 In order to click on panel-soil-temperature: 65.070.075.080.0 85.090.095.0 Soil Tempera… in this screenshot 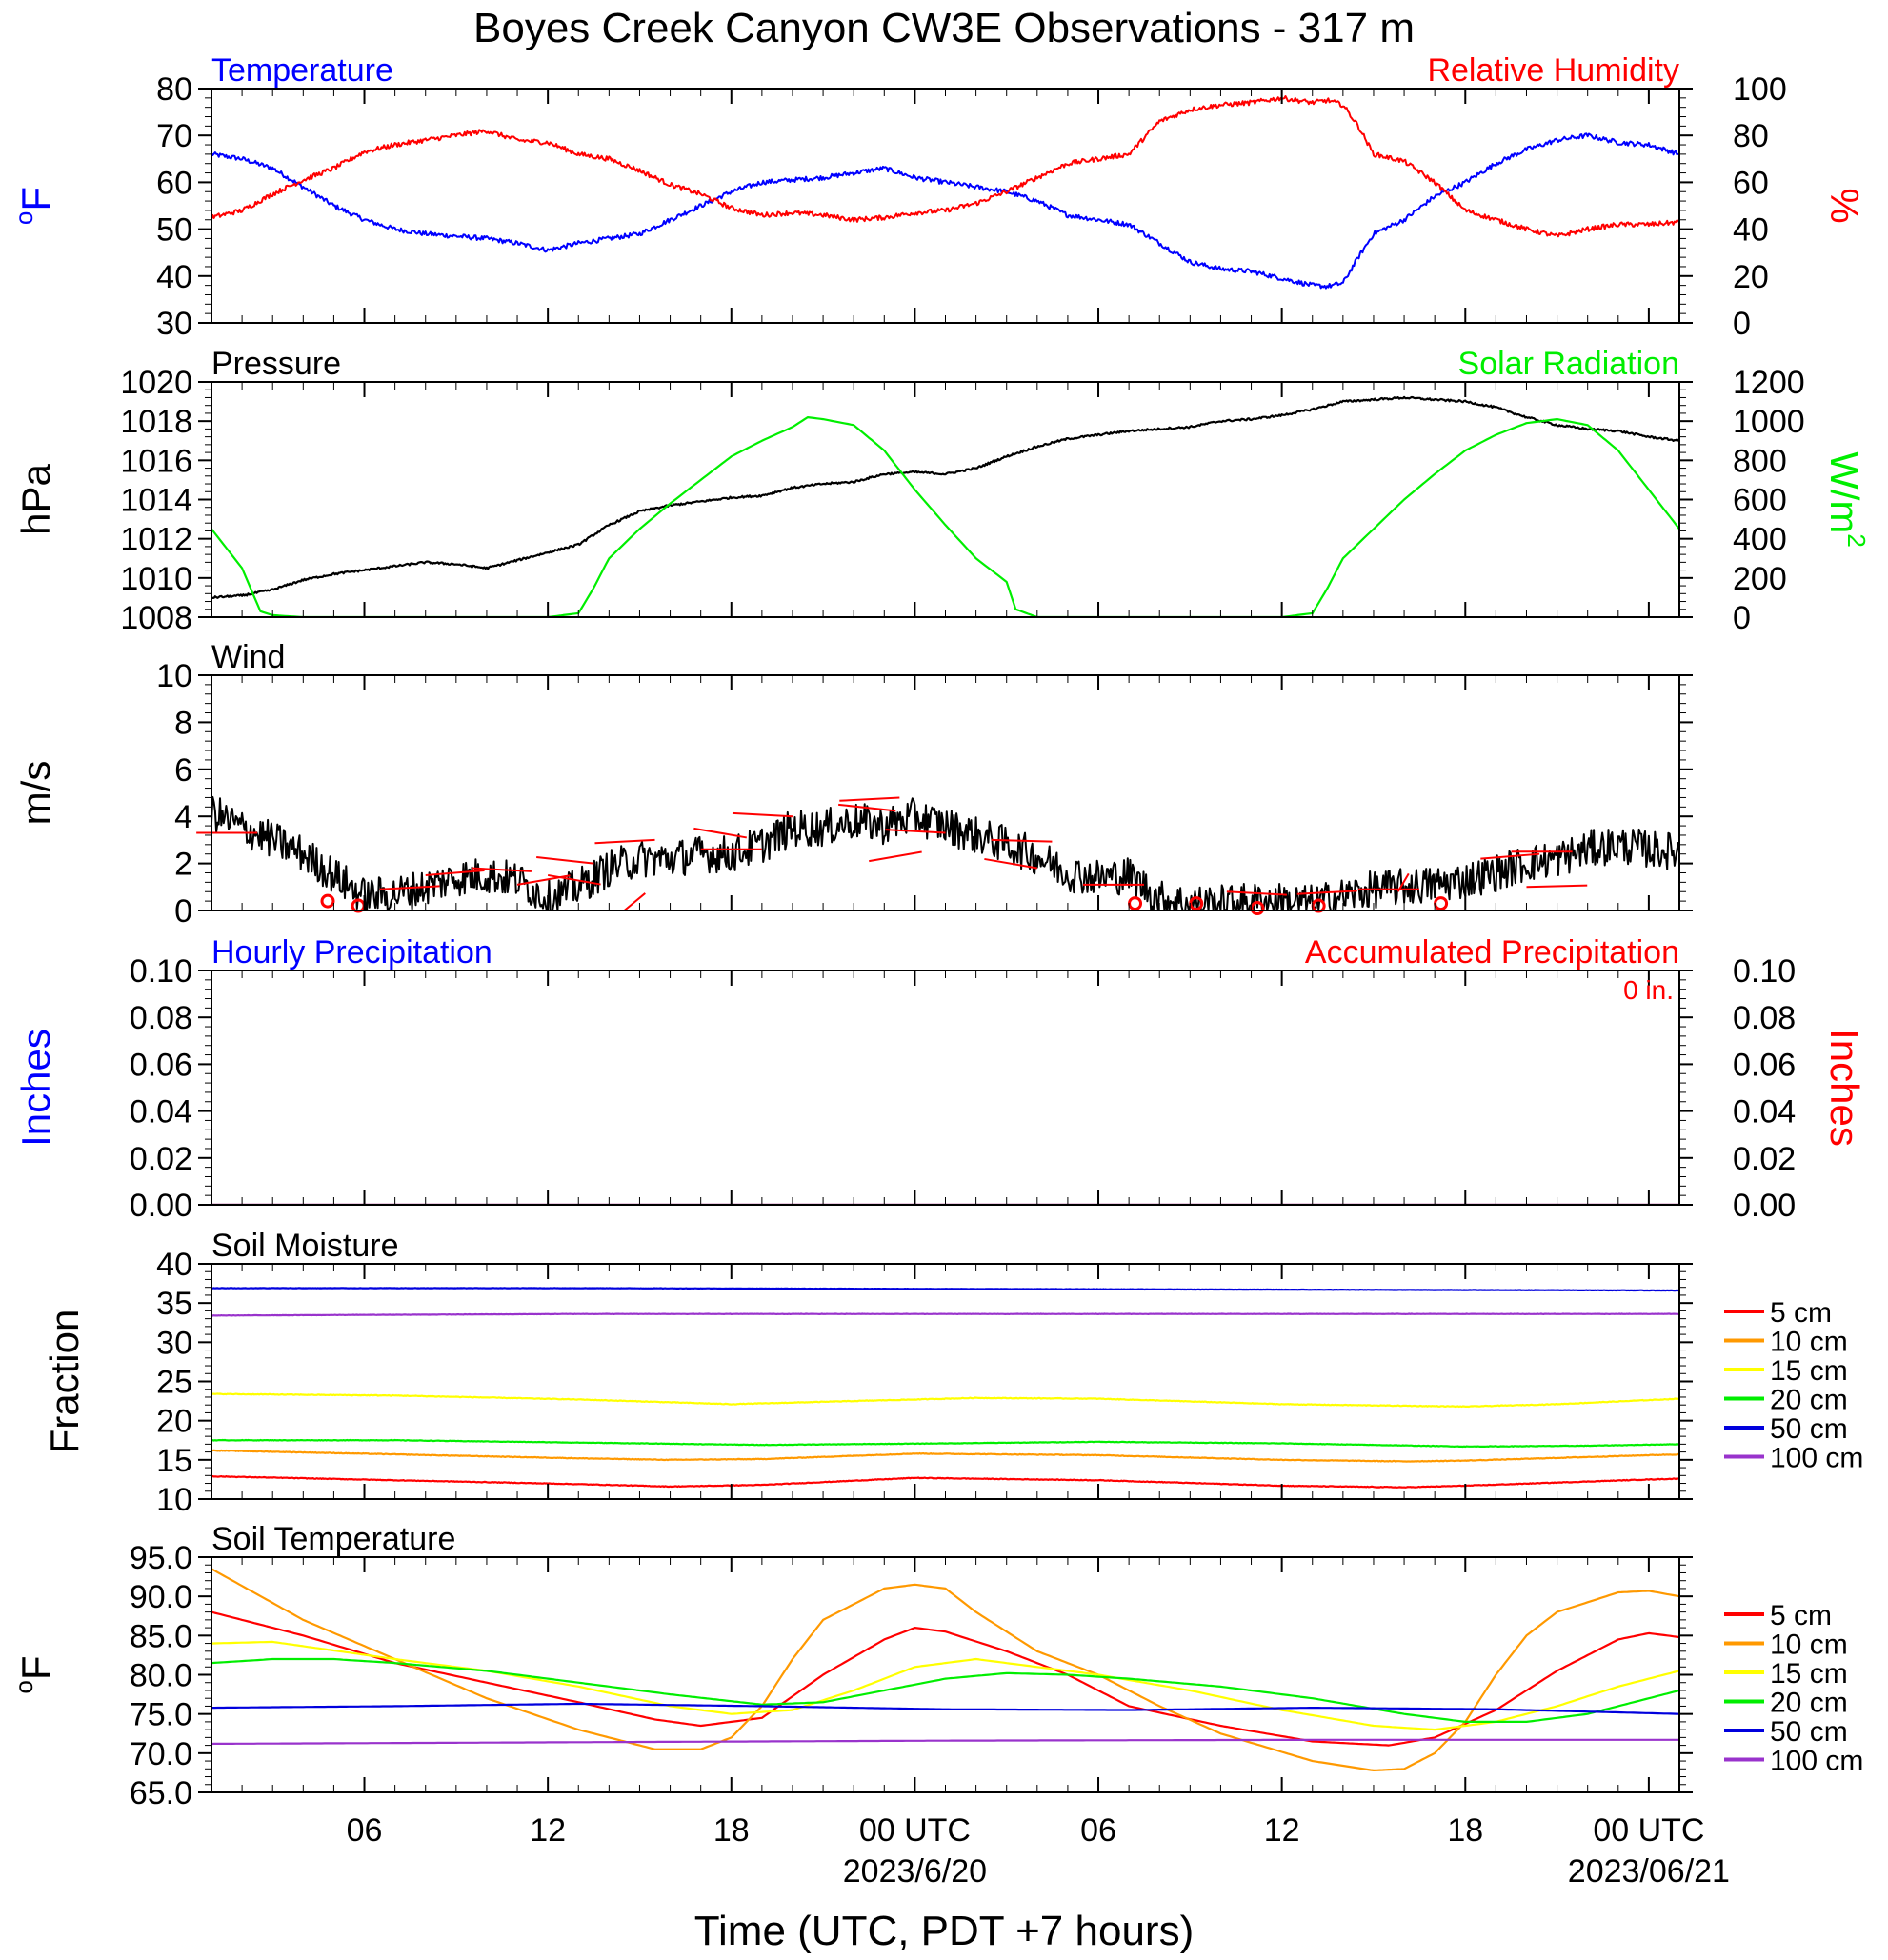, I will do `click(936, 1666)`.